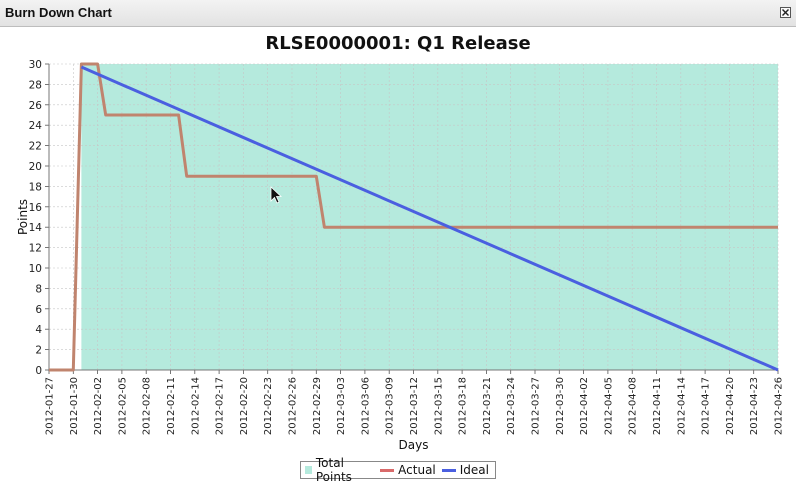  What do you see at coordinates (36, 208) in the screenshot?
I see `y-tick-label: 16` at bounding box center [36, 208].